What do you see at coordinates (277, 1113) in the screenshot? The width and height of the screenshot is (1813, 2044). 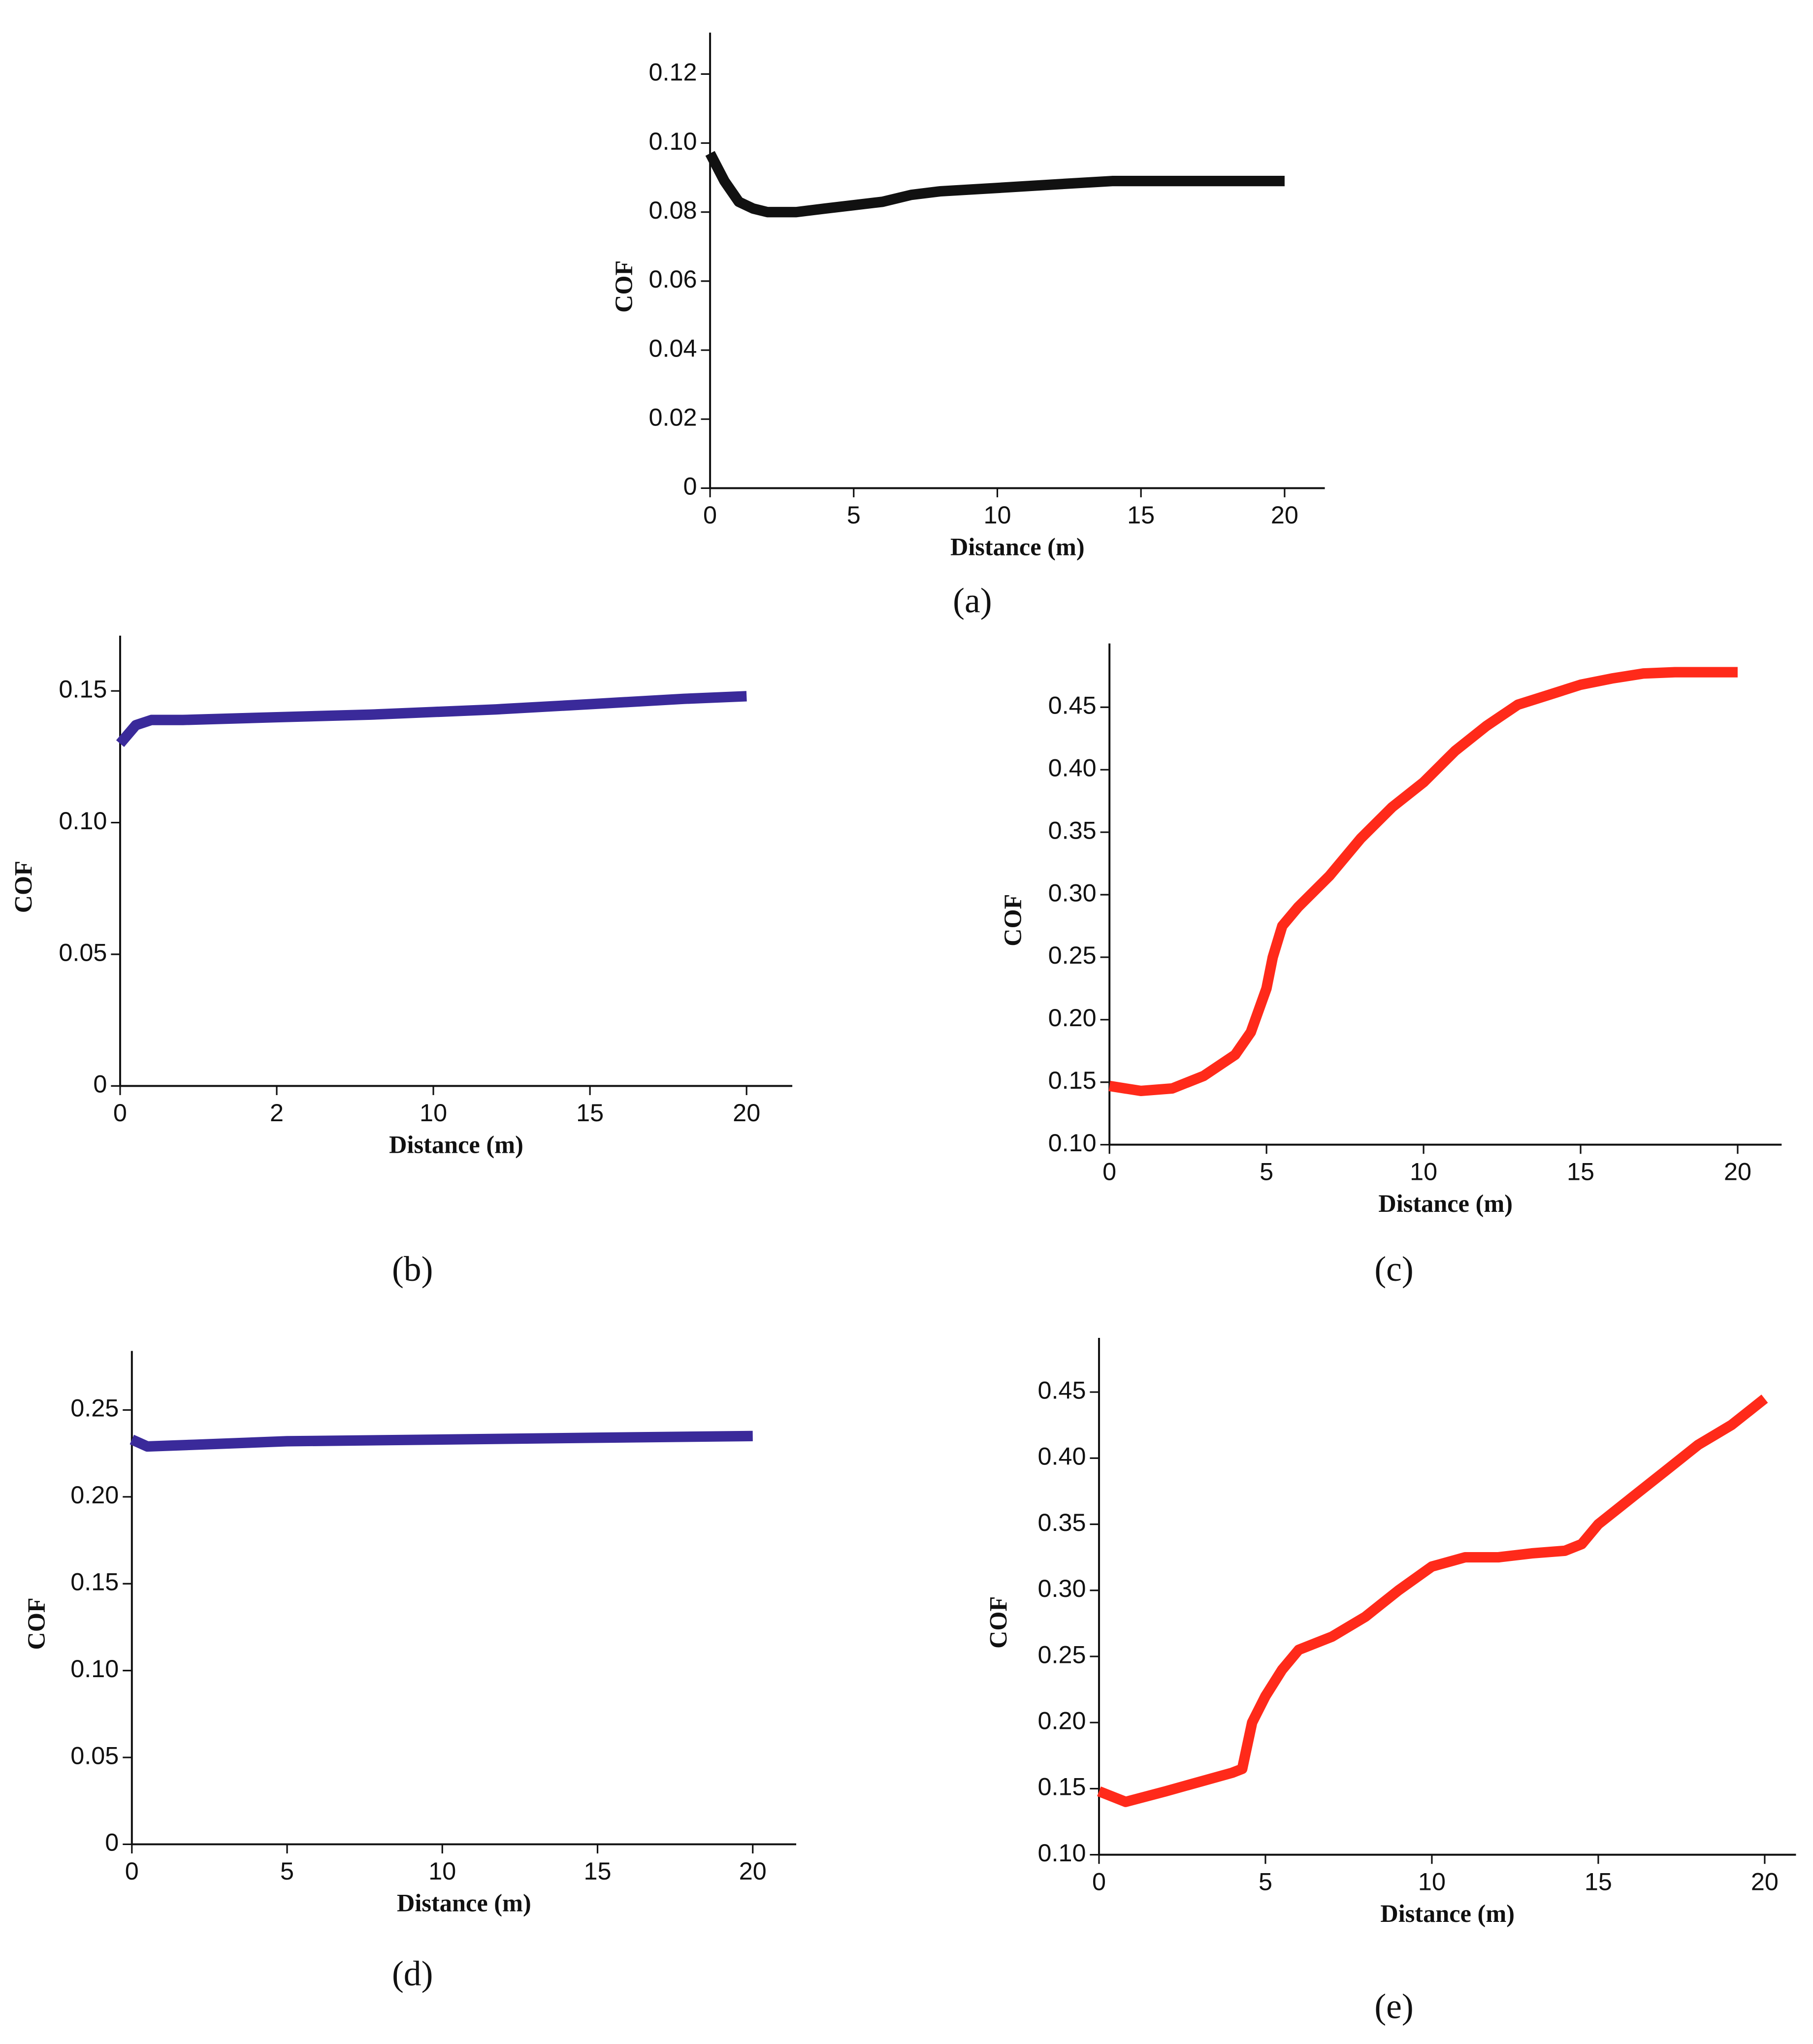 I see `x-tick-label: 2` at bounding box center [277, 1113].